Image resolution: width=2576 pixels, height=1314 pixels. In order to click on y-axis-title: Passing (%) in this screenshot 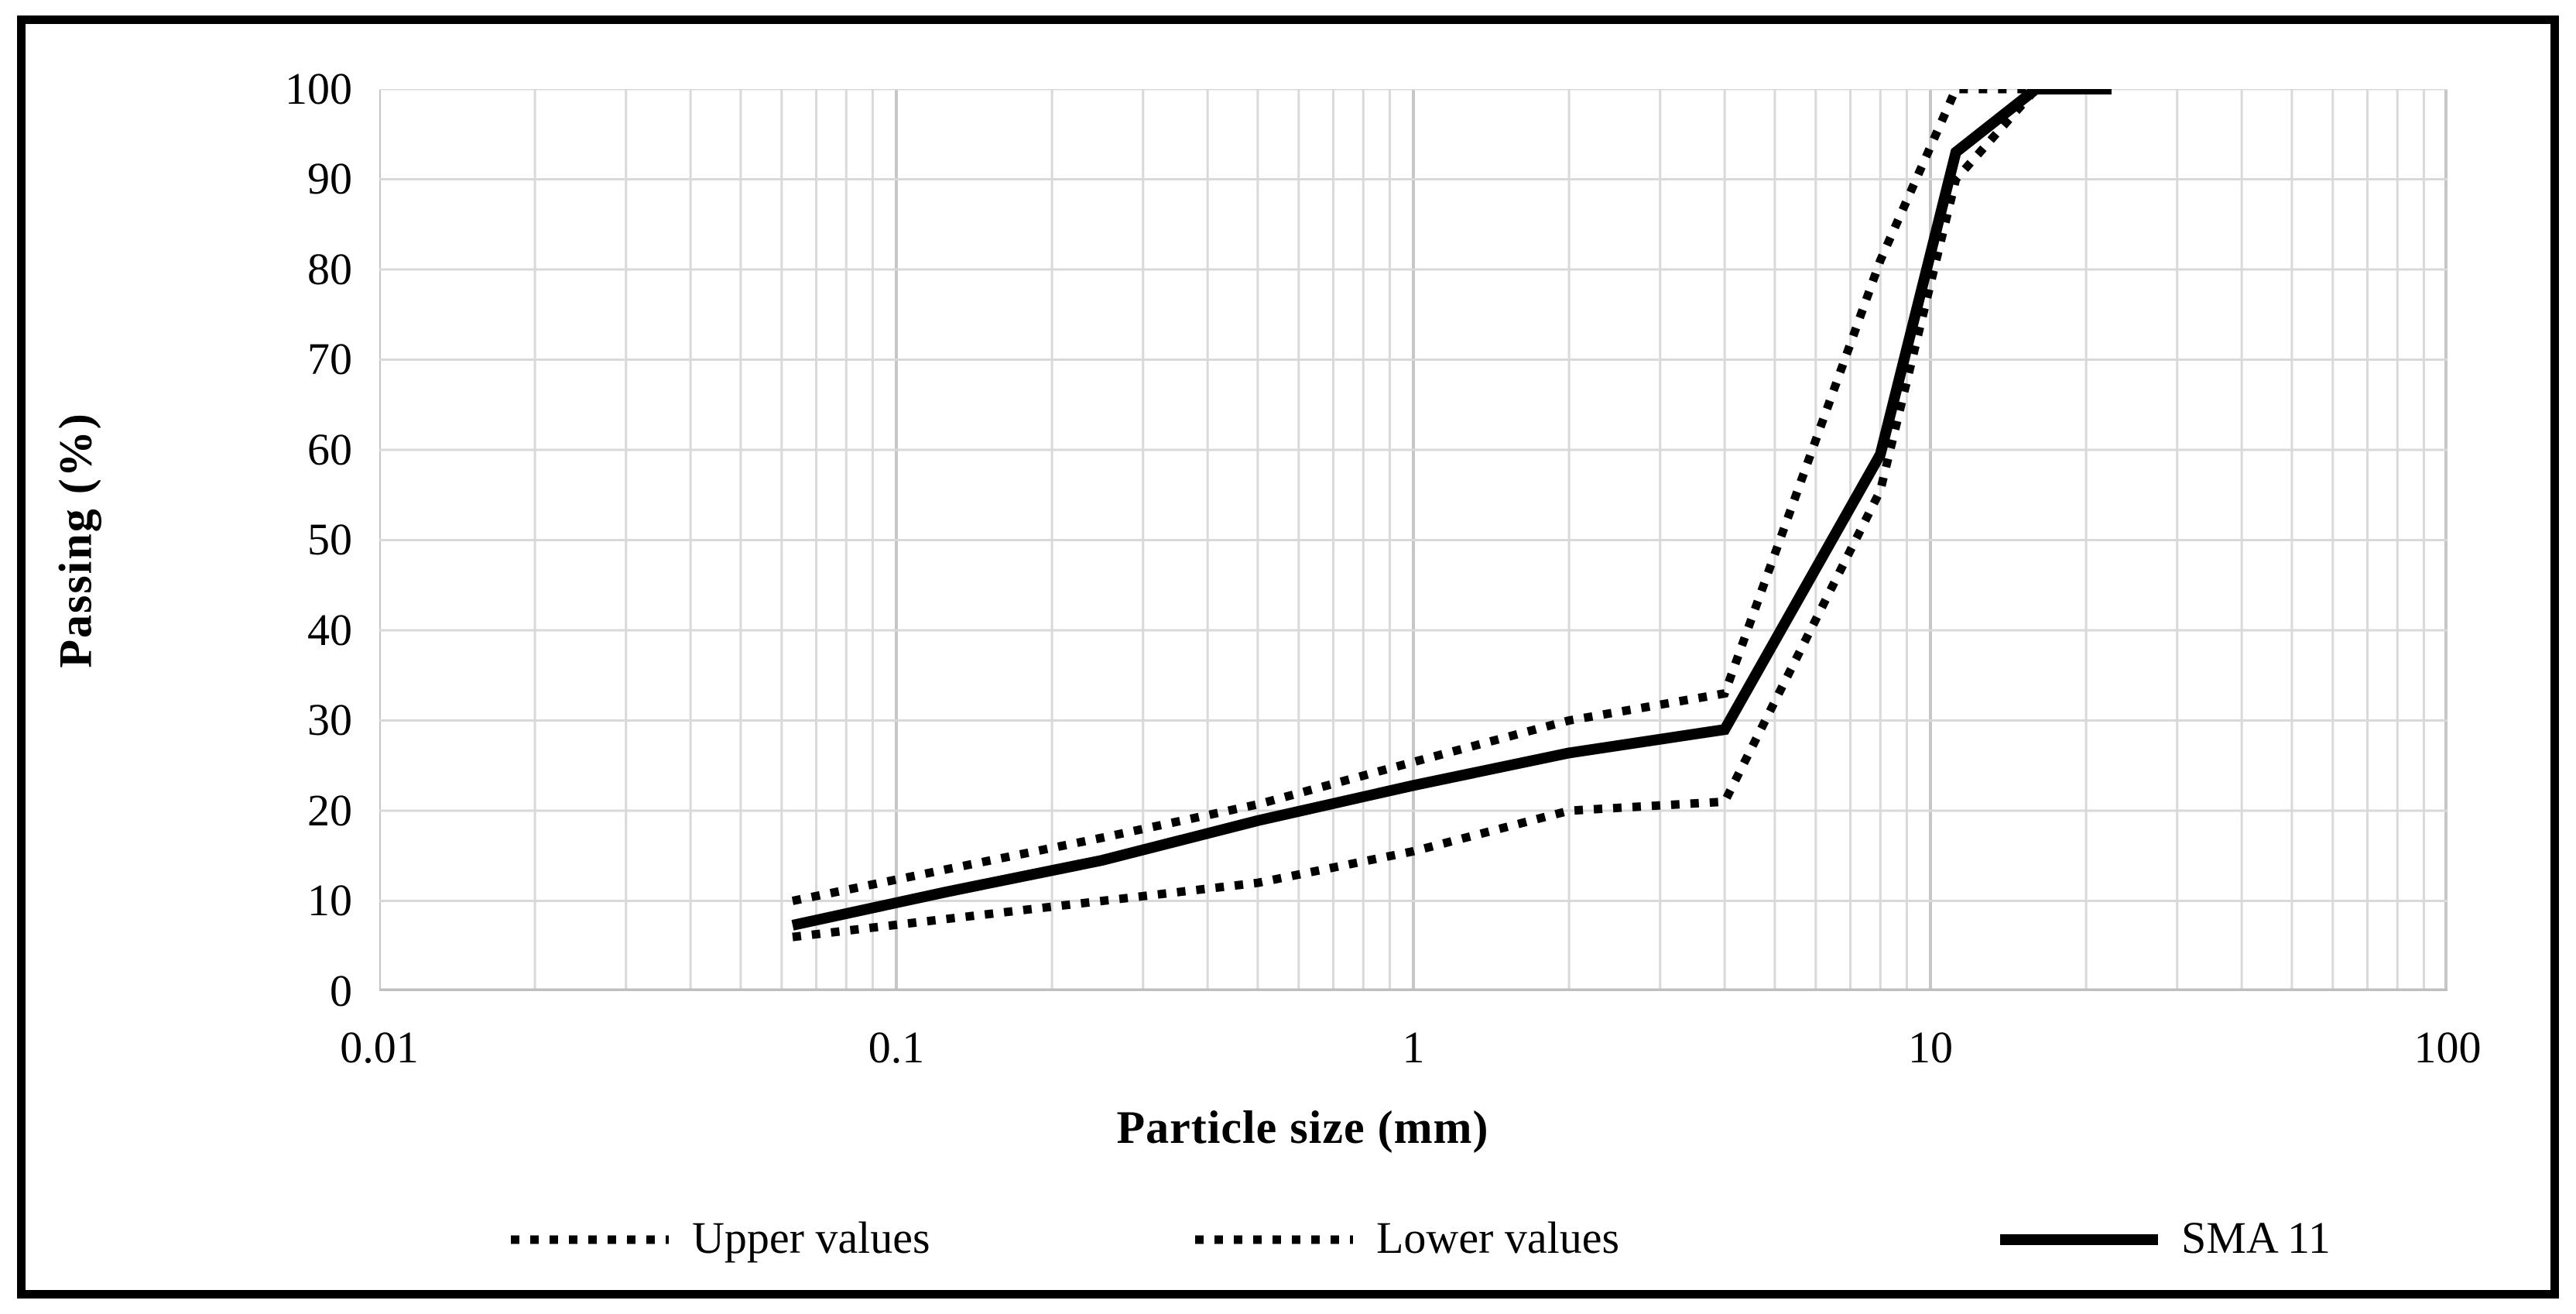, I will do `click(75, 540)`.